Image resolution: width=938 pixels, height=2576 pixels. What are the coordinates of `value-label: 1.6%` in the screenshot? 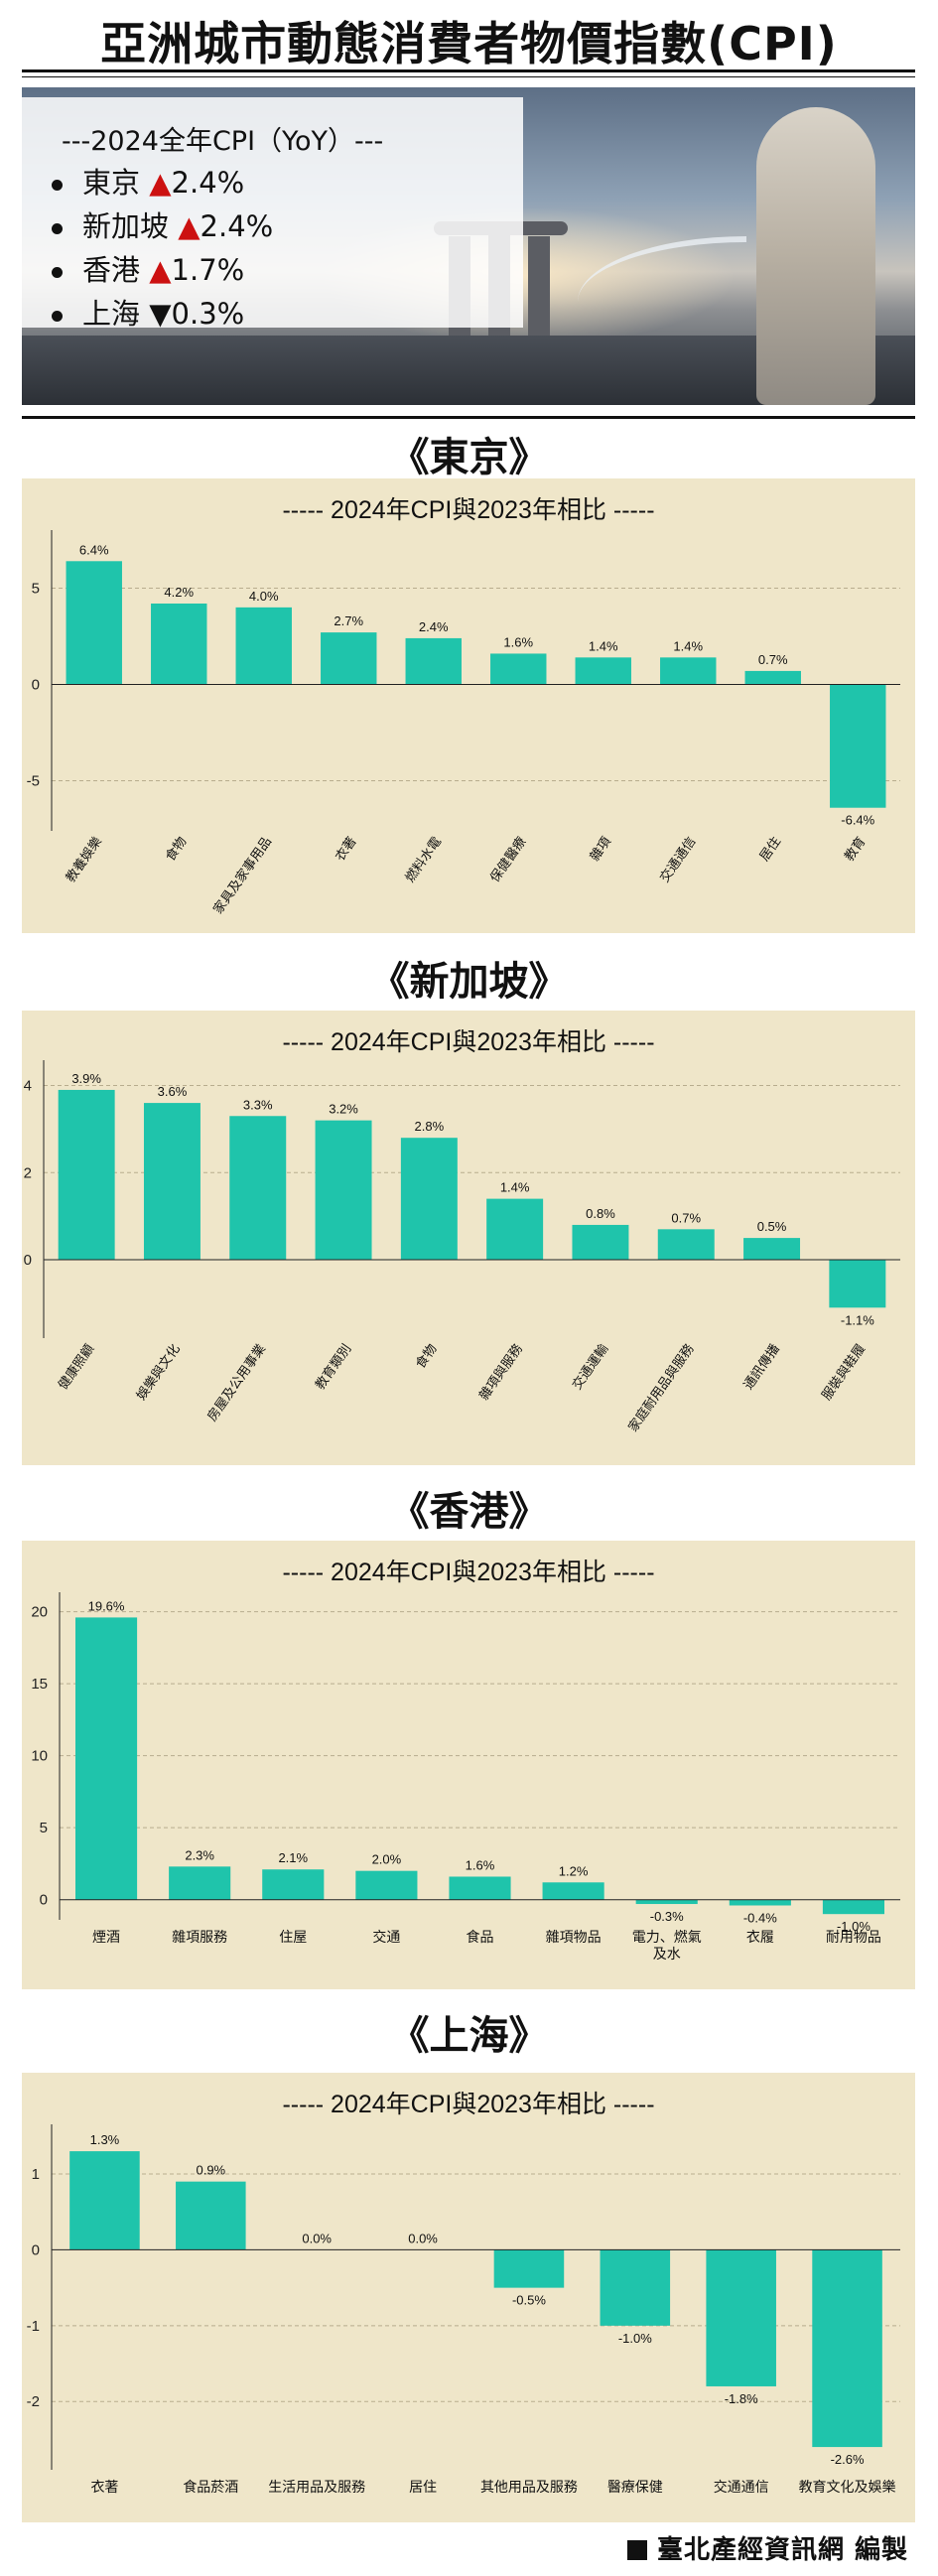 It's located at (480, 1864).